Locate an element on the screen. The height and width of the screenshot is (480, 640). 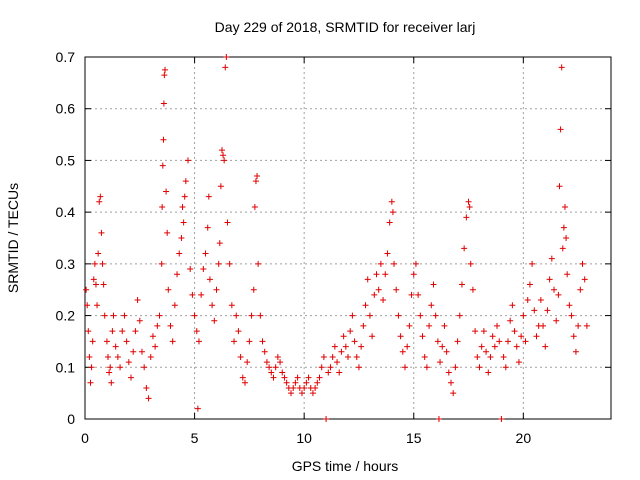
x-tick-label: 20 is located at coordinates (524, 438).